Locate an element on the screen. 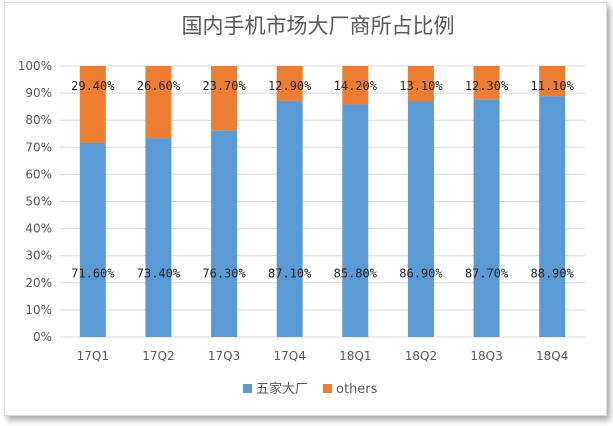  data-label-series-1: 87.10% is located at coordinates (290, 273).